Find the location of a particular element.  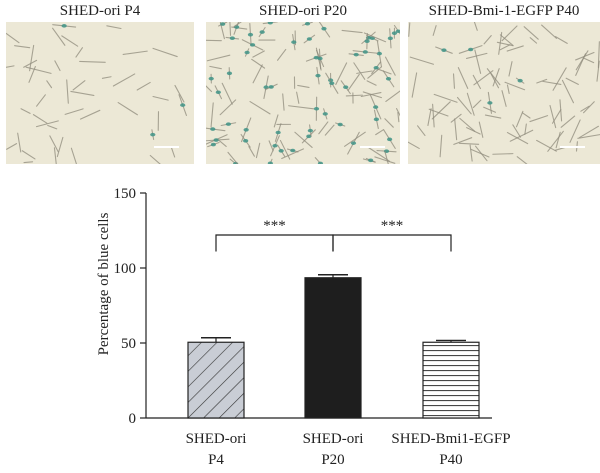

micrograph-p20-image is located at coordinates (303, 93).